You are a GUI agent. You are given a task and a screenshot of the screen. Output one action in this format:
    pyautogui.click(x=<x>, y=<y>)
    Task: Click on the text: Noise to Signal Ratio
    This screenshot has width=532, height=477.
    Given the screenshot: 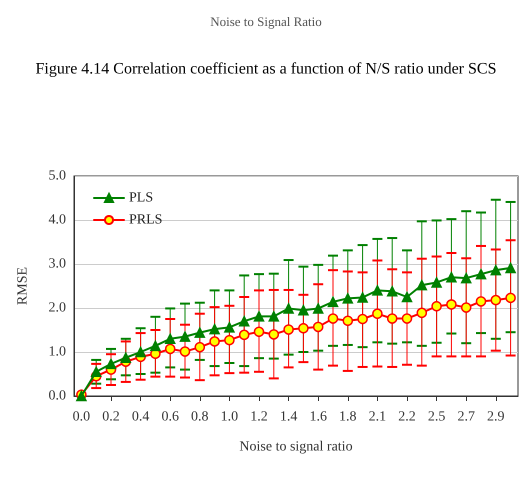 What is the action you would take?
    pyautogui.click(x=266, y=21)
    